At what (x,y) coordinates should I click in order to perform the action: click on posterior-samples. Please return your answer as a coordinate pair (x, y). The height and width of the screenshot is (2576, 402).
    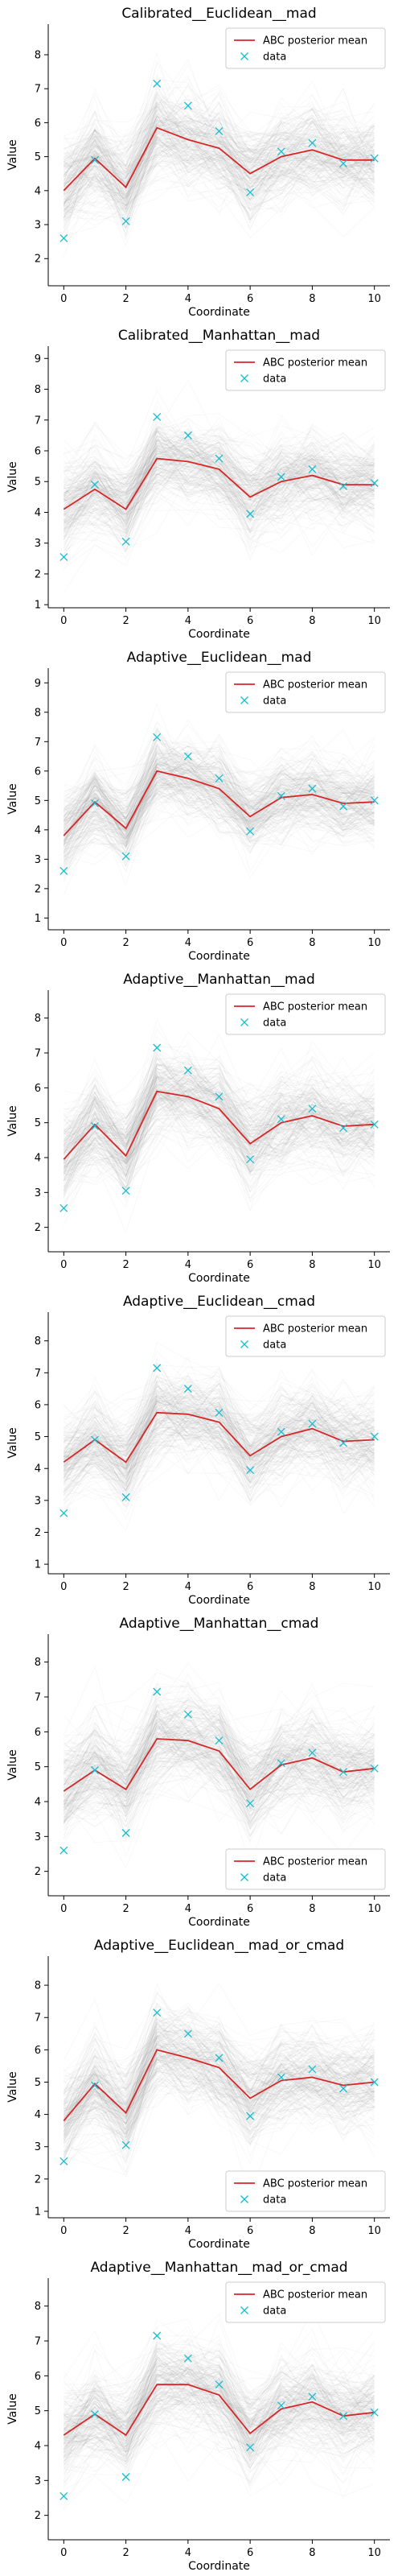
    Looking at the image, I should click on (219, 2409).